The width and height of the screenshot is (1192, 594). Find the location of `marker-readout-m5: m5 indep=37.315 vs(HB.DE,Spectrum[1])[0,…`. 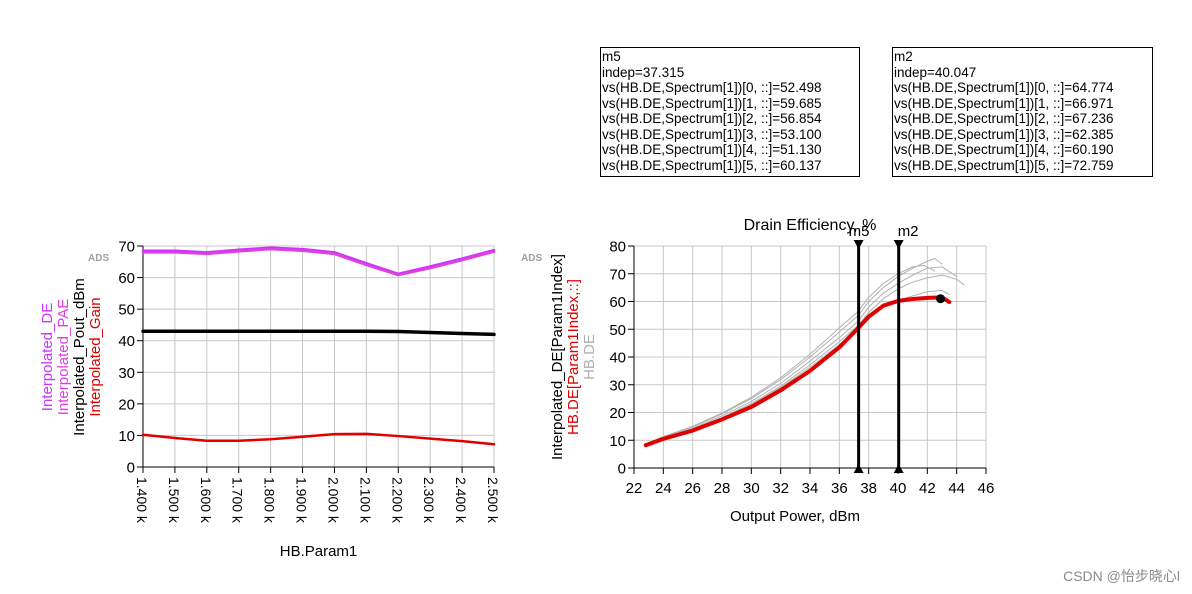

marker-readout-m5: m5 indep=37.315 vs(HB.DE,Spectrum[1])[0,… is located at coordinates (730, 112).